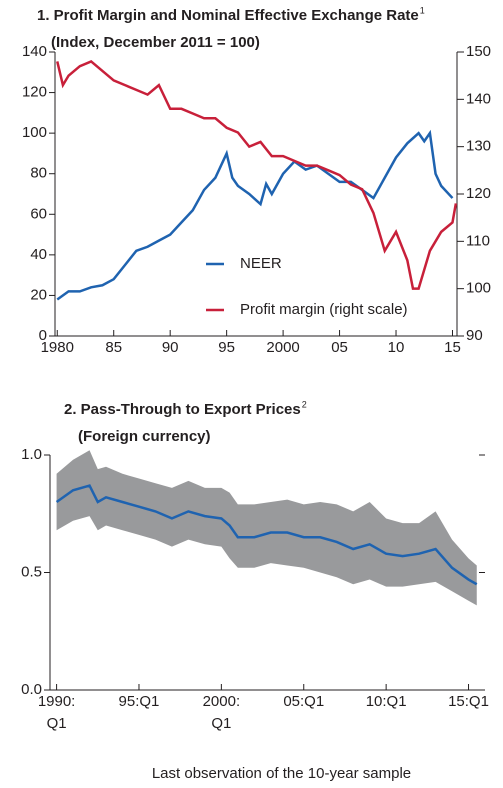 The height and width of the screenshot is (788, 503). Describe the element at coordinates (31, 454) in the screenshot. I see `y-tick-label: 1.0` at that location.